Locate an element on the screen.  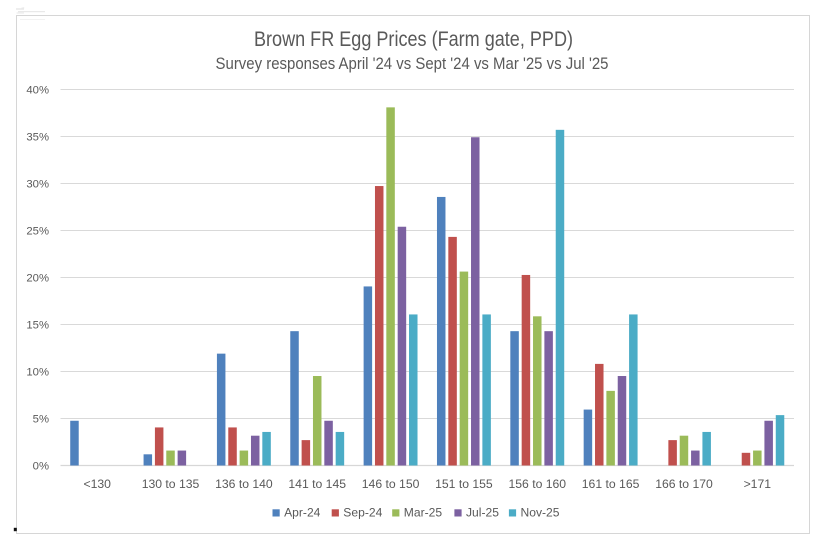
svg-text: 40% is located at coordinates (37, 90).